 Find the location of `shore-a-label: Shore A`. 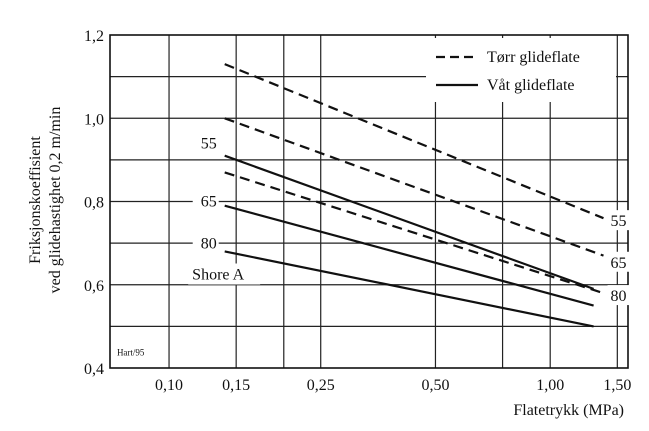

shore-a-label: Shore A is located at coordinates (218, 275).